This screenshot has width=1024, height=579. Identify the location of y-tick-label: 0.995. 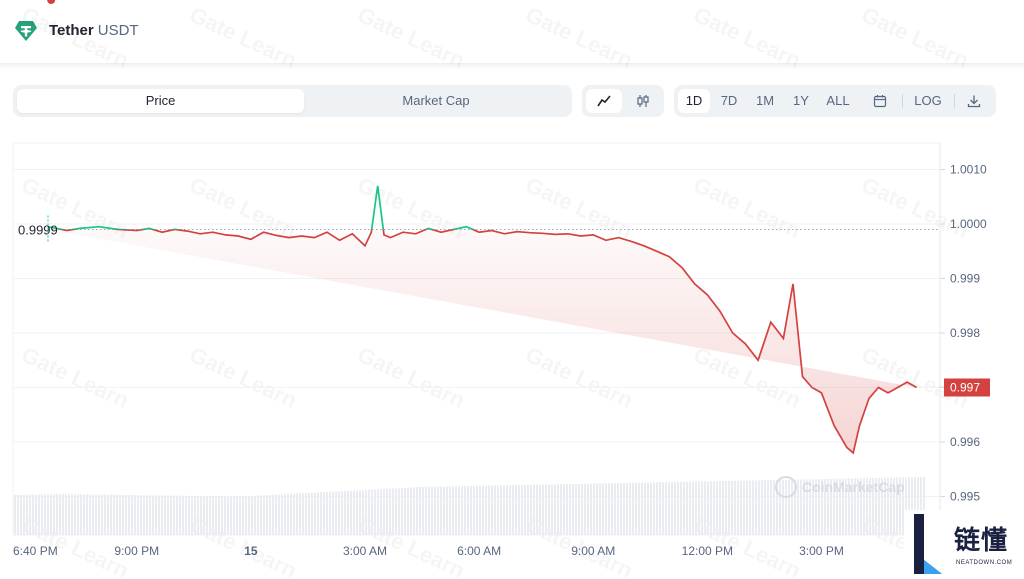
(965, 497).